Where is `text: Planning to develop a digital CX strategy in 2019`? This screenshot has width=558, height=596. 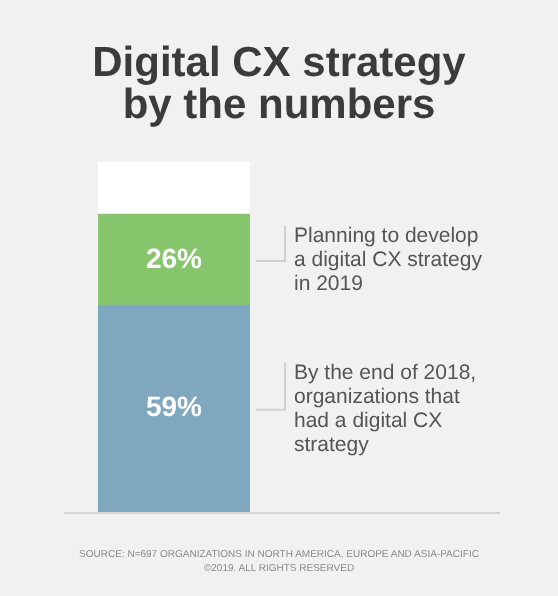 text: Planning to develop a digital CX strategy in 2019 is located at coordinates (389, 259).